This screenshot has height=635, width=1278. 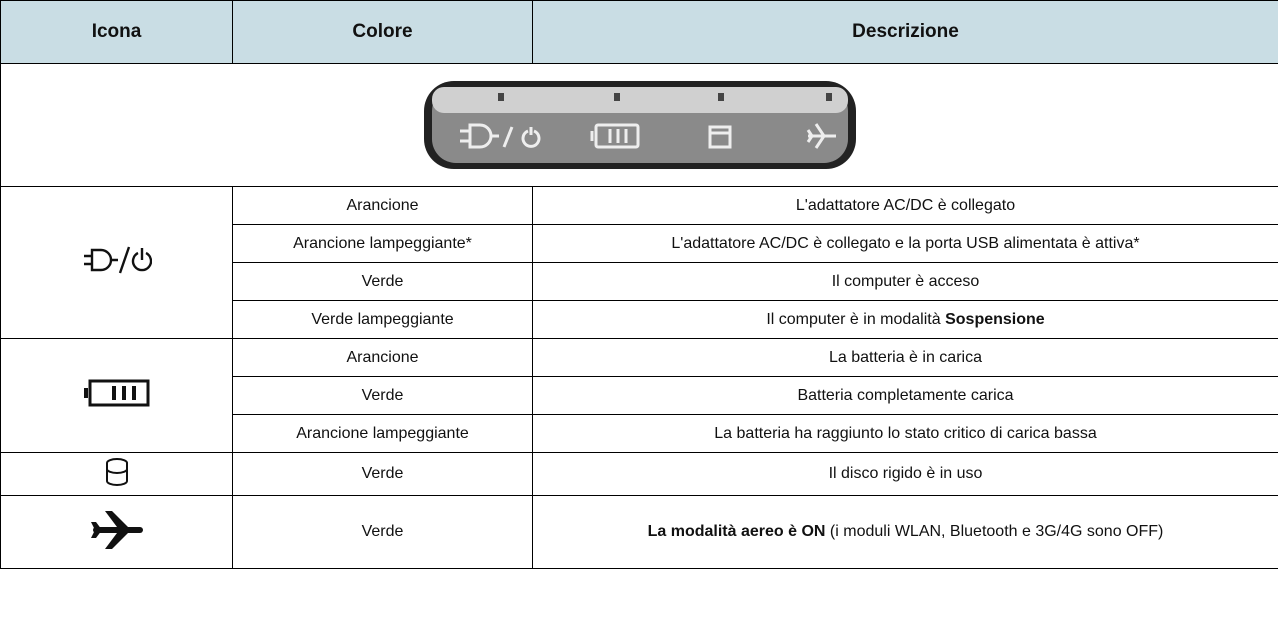 I want to click on description-cell: Il computer è acceso, so click(x=905, y=281).